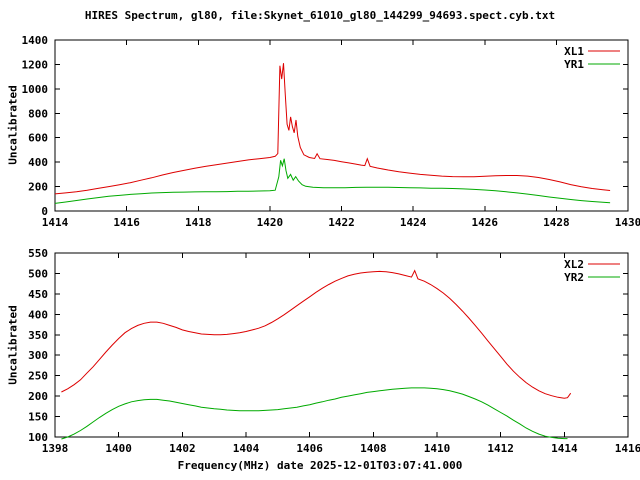 Image resolution: width=640 pixels, height=480 pixels. Describe the element at coordinates (373, 448) in the screenshot. I see `x-tick-label: 1408` at that location.